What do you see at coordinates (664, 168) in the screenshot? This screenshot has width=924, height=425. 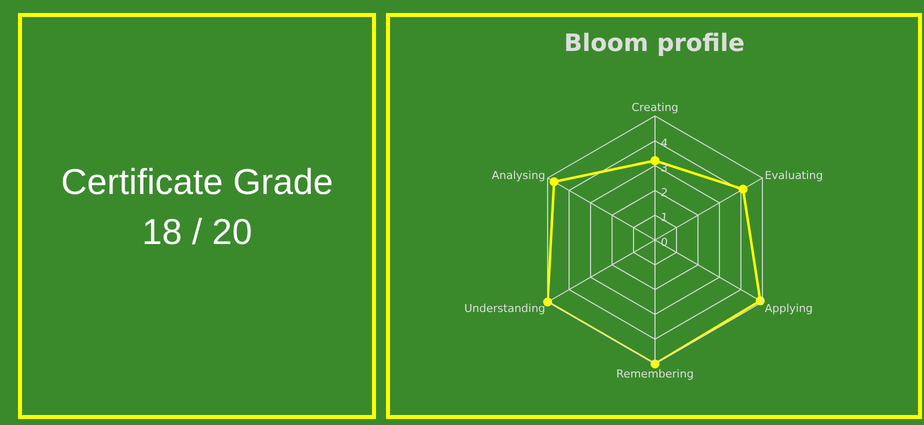 I see `y-tick-label: 3` at bounding box center [664, 168].